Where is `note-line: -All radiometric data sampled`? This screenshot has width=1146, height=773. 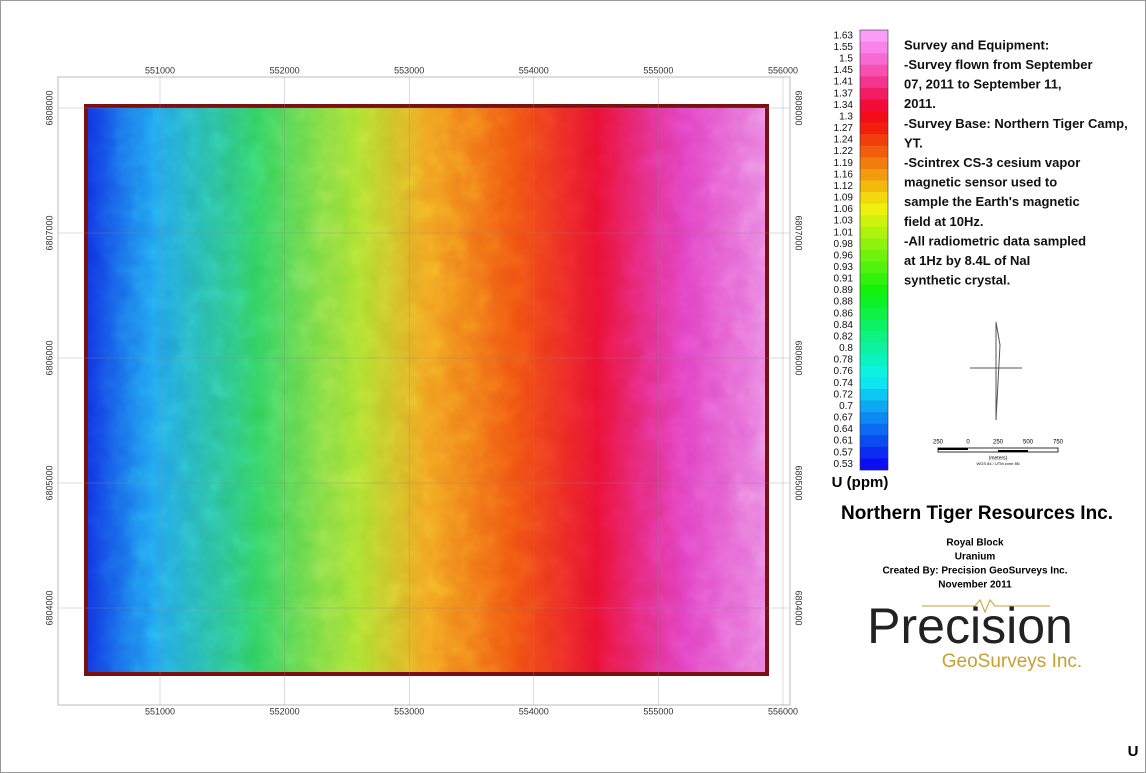
note-line: -All radiometric data sampled is located at coordinates (995, 240).